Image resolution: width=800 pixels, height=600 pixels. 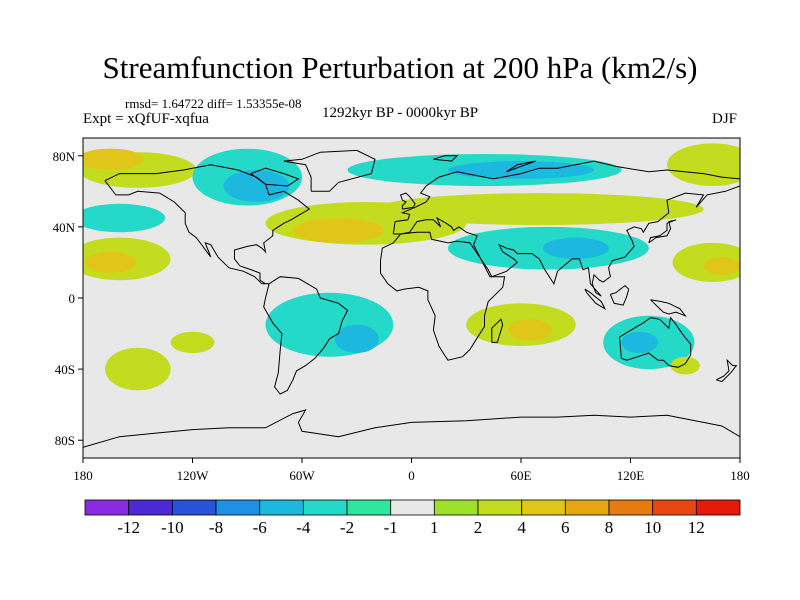 I want to click on field-east-pac-core, so click(x=721, y=266).